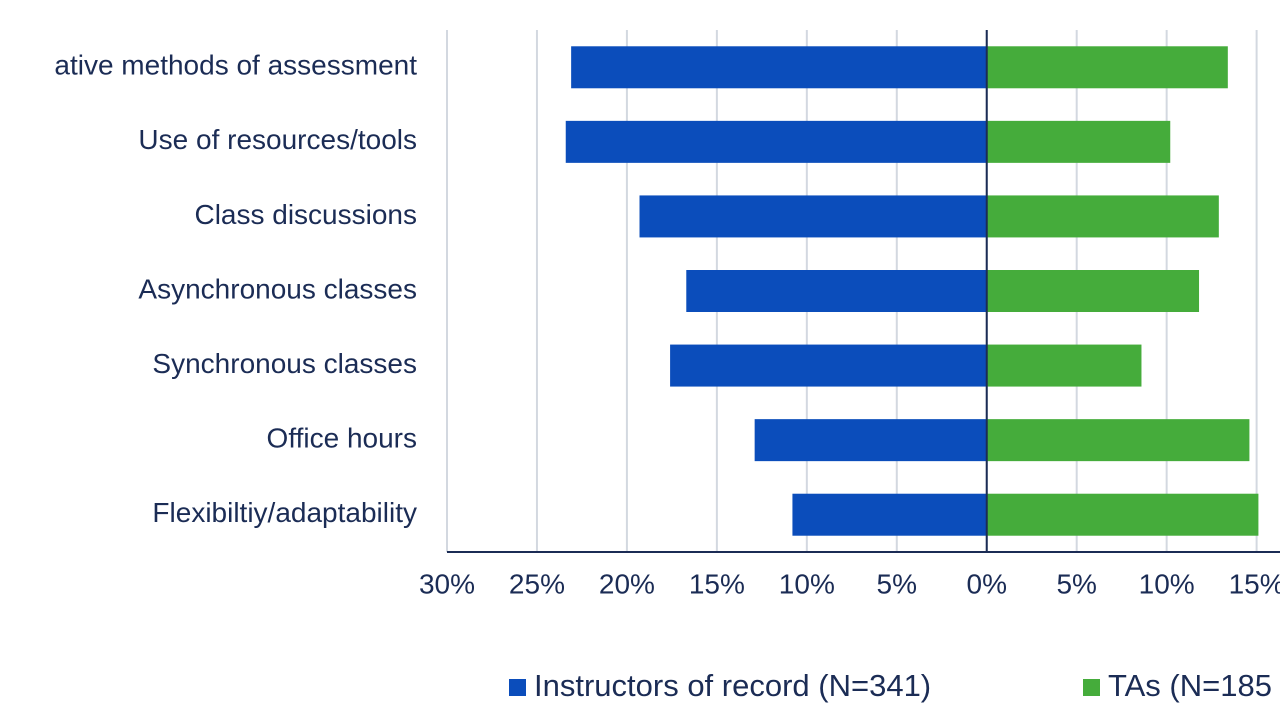 The image size is (1280, 720). What do you see at coordinates (284, 363) in the screenshot?
I see `y-tick-label: Synchronous classes` at bounding box center [284, 363].